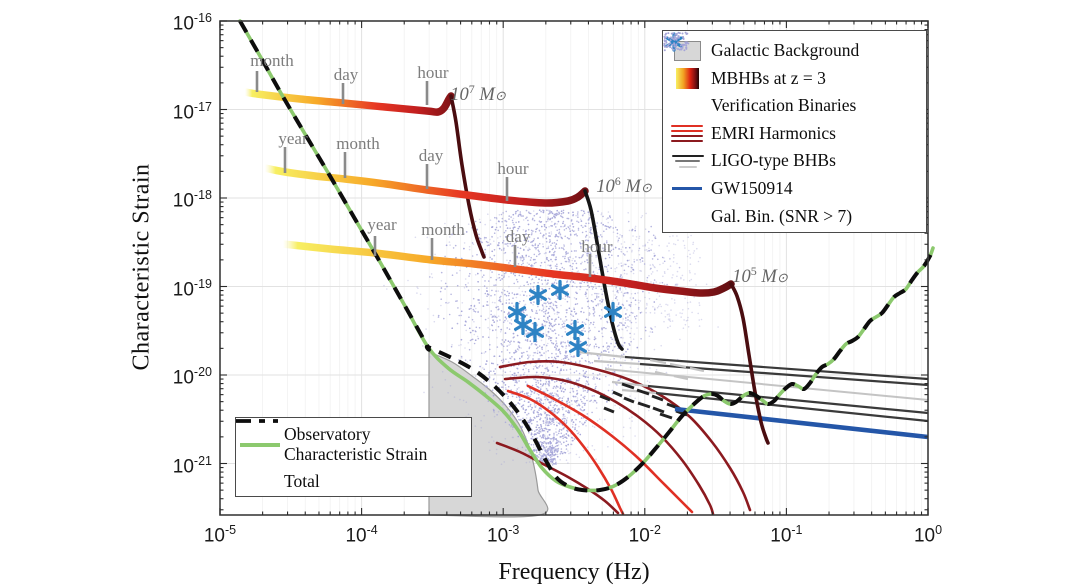  I want to click on x-tick-label: 10⁰, so click(928, 535).